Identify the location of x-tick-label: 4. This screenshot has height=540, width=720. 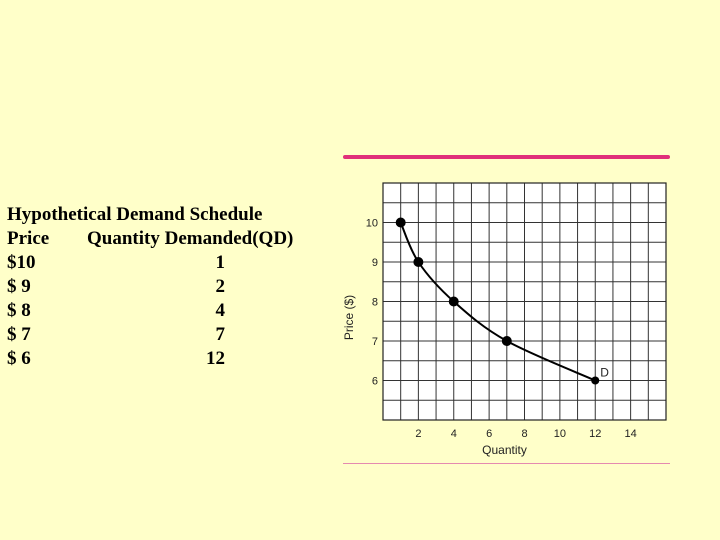
(454, 434).